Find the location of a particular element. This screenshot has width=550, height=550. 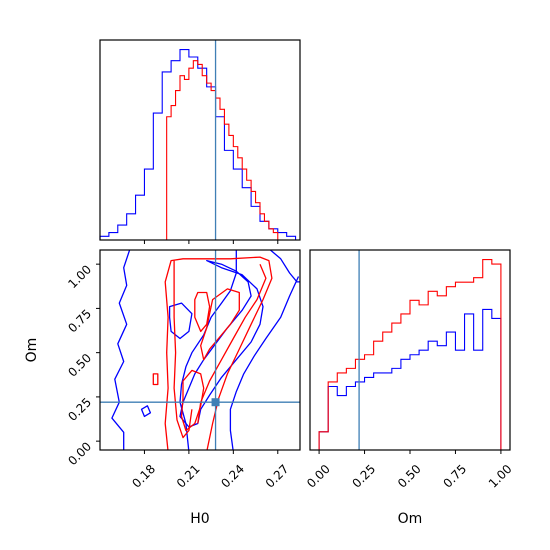

contour-group is located at coordinates (205, 350).